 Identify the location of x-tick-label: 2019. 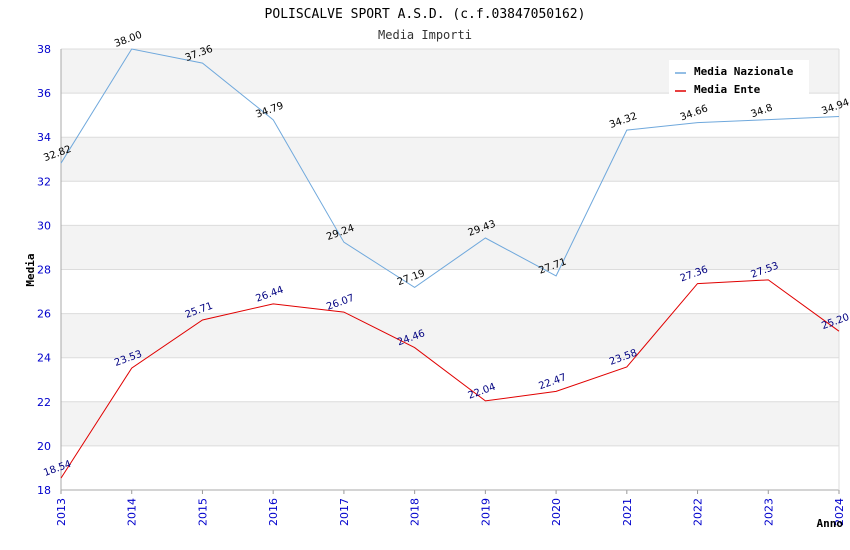
(485, 512).